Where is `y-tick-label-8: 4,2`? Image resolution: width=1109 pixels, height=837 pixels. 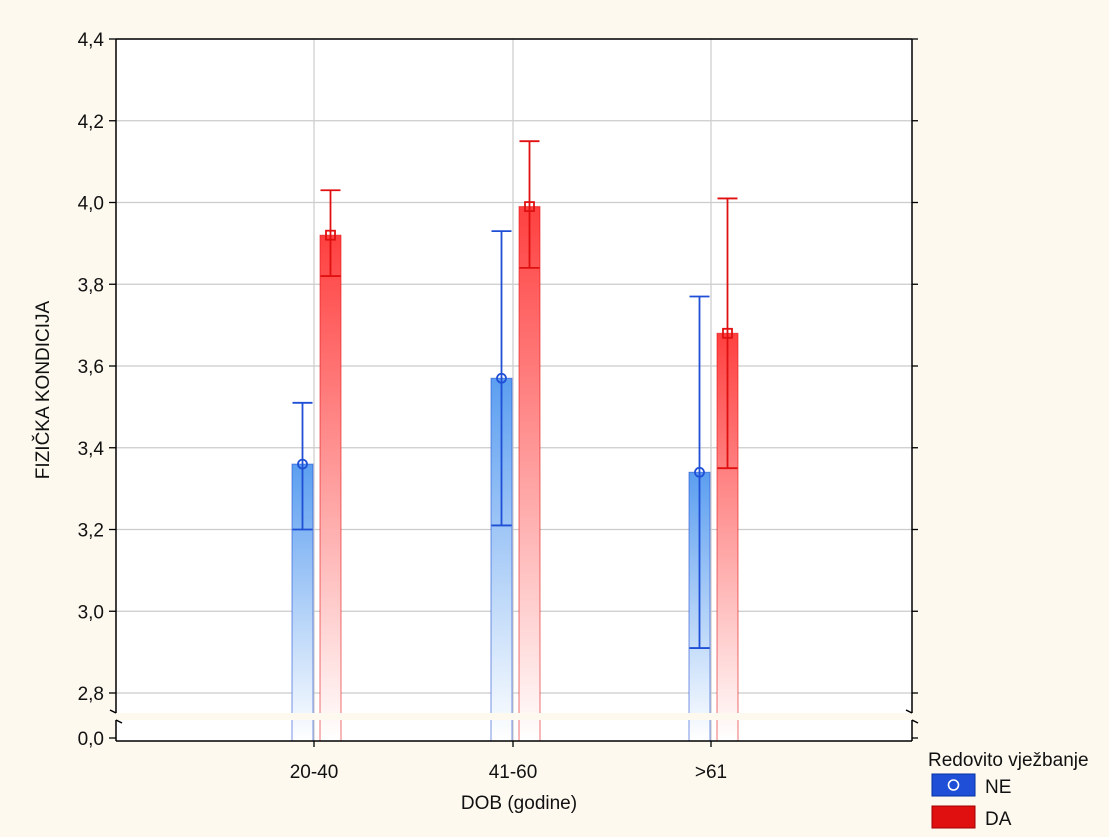
y-tick-label-8: 4,2 is located at coordinates (91, 122).